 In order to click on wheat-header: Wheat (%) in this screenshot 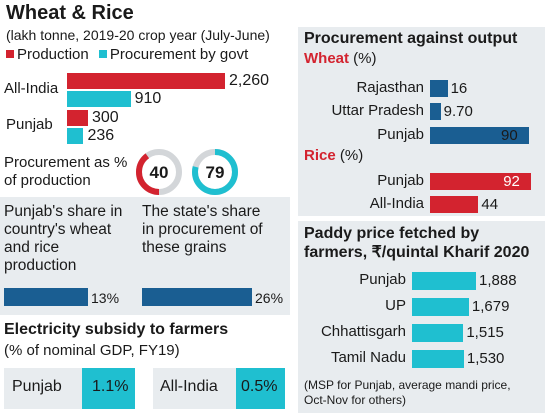, I will do `click(340, 58)`.